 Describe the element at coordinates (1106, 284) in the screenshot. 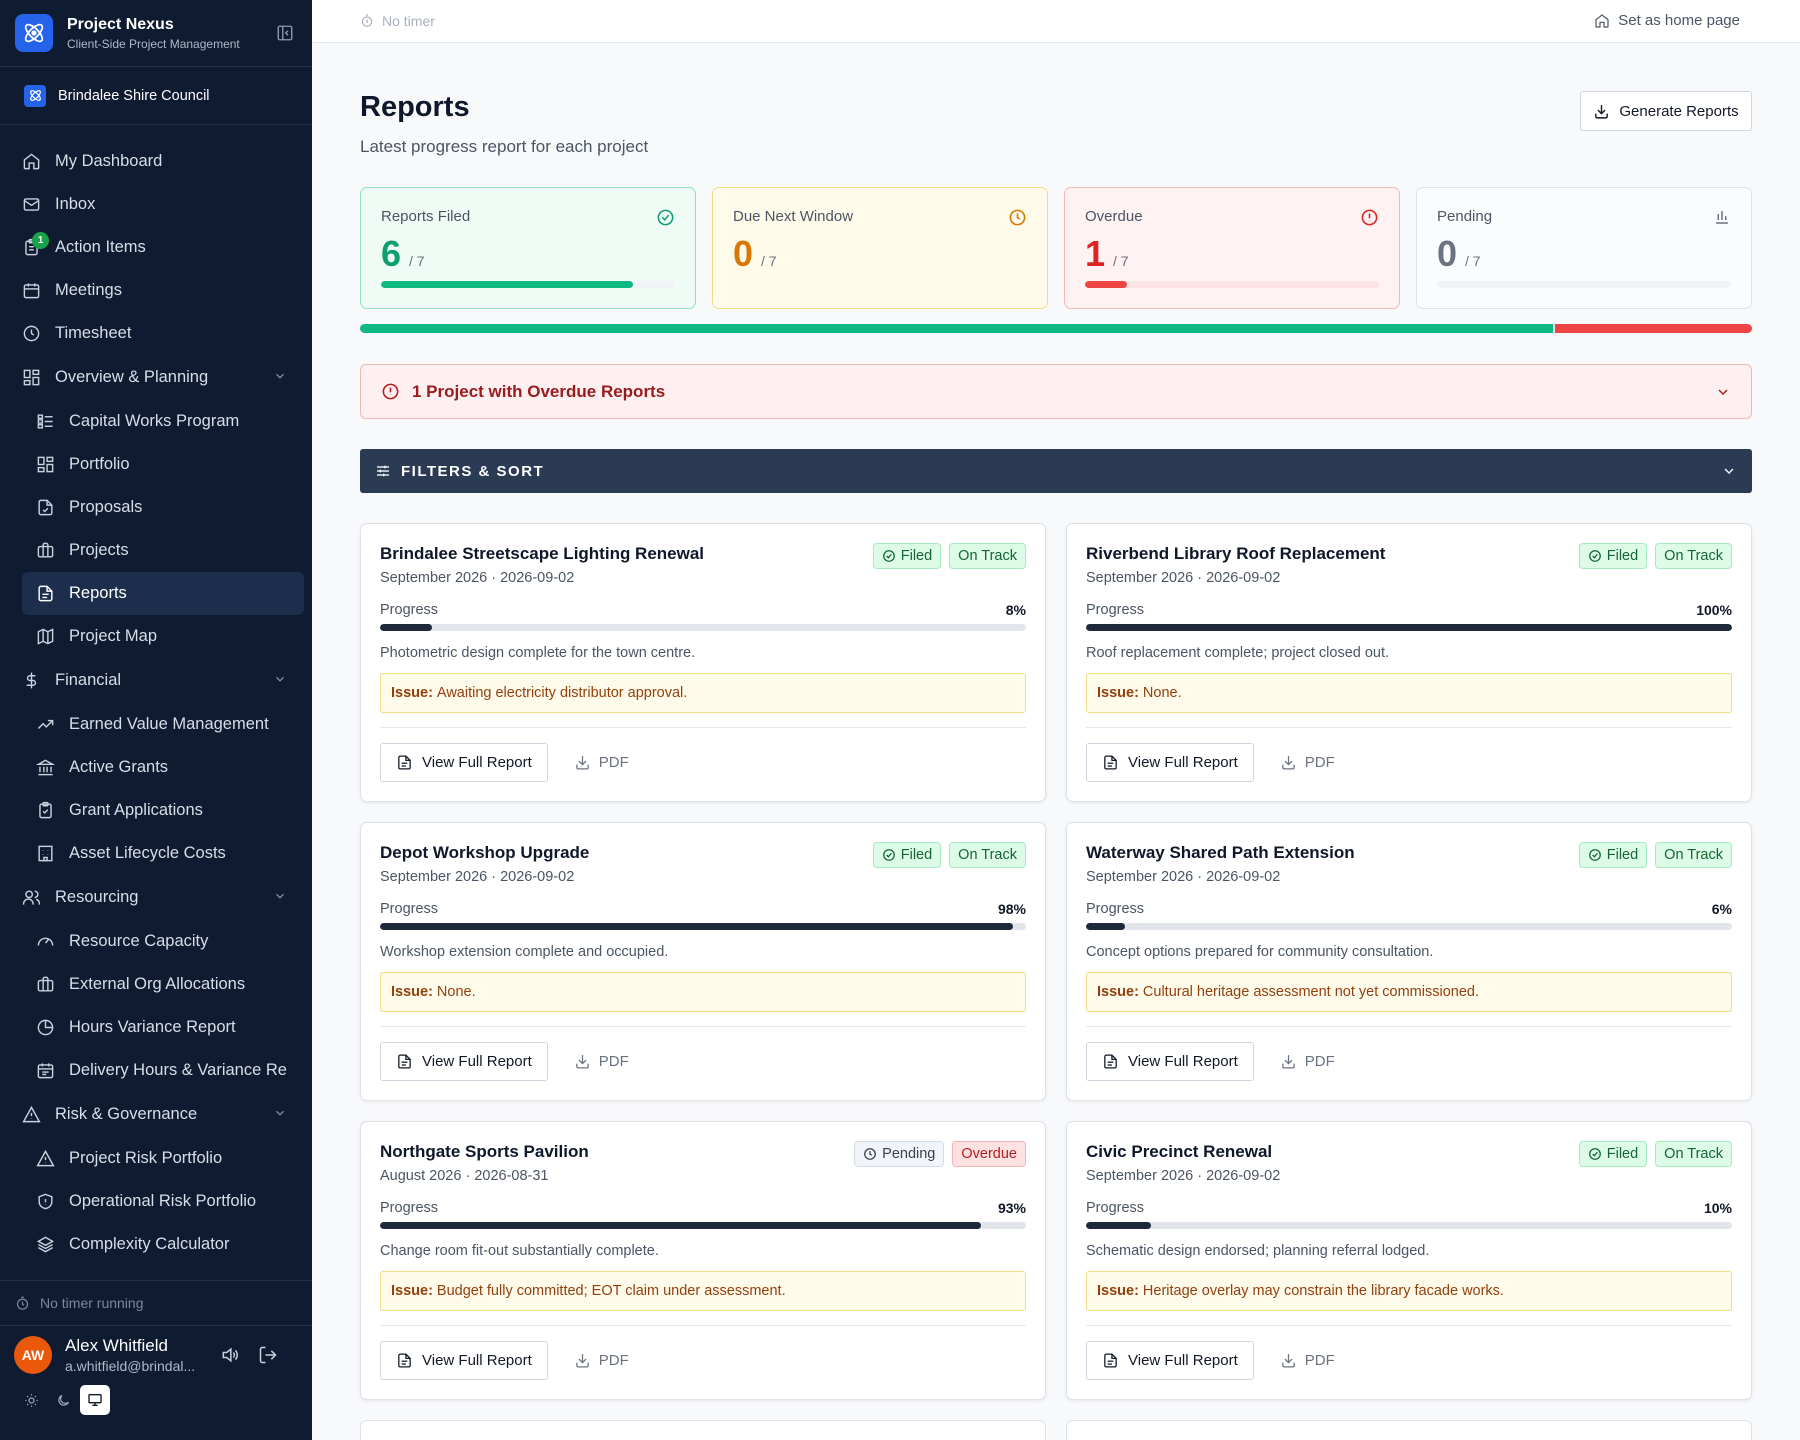

I see `stat-progress-fill` at that location.